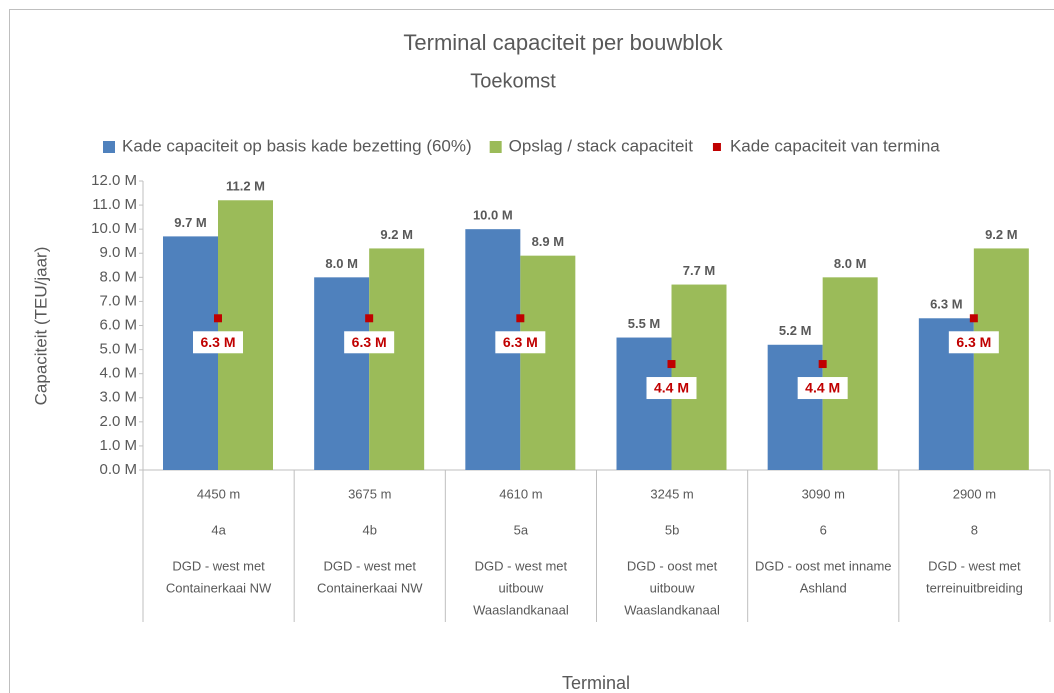  I want to click on y-tick-label: 4.0 M, so click(118, 373).